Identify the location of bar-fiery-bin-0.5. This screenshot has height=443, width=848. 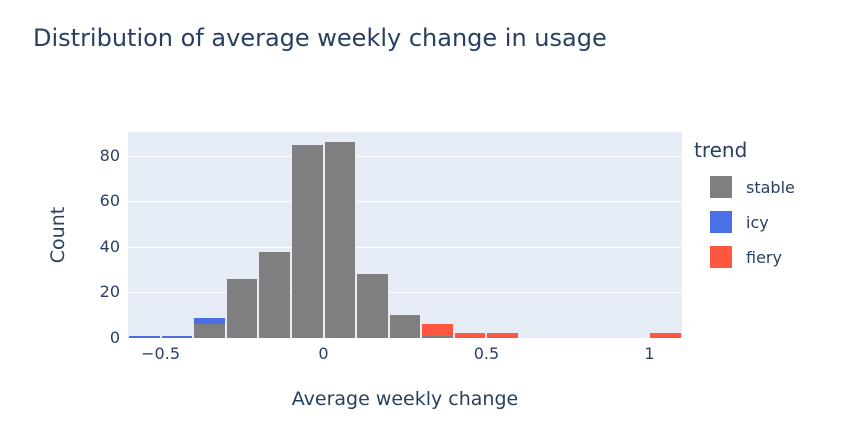
(503, 335).